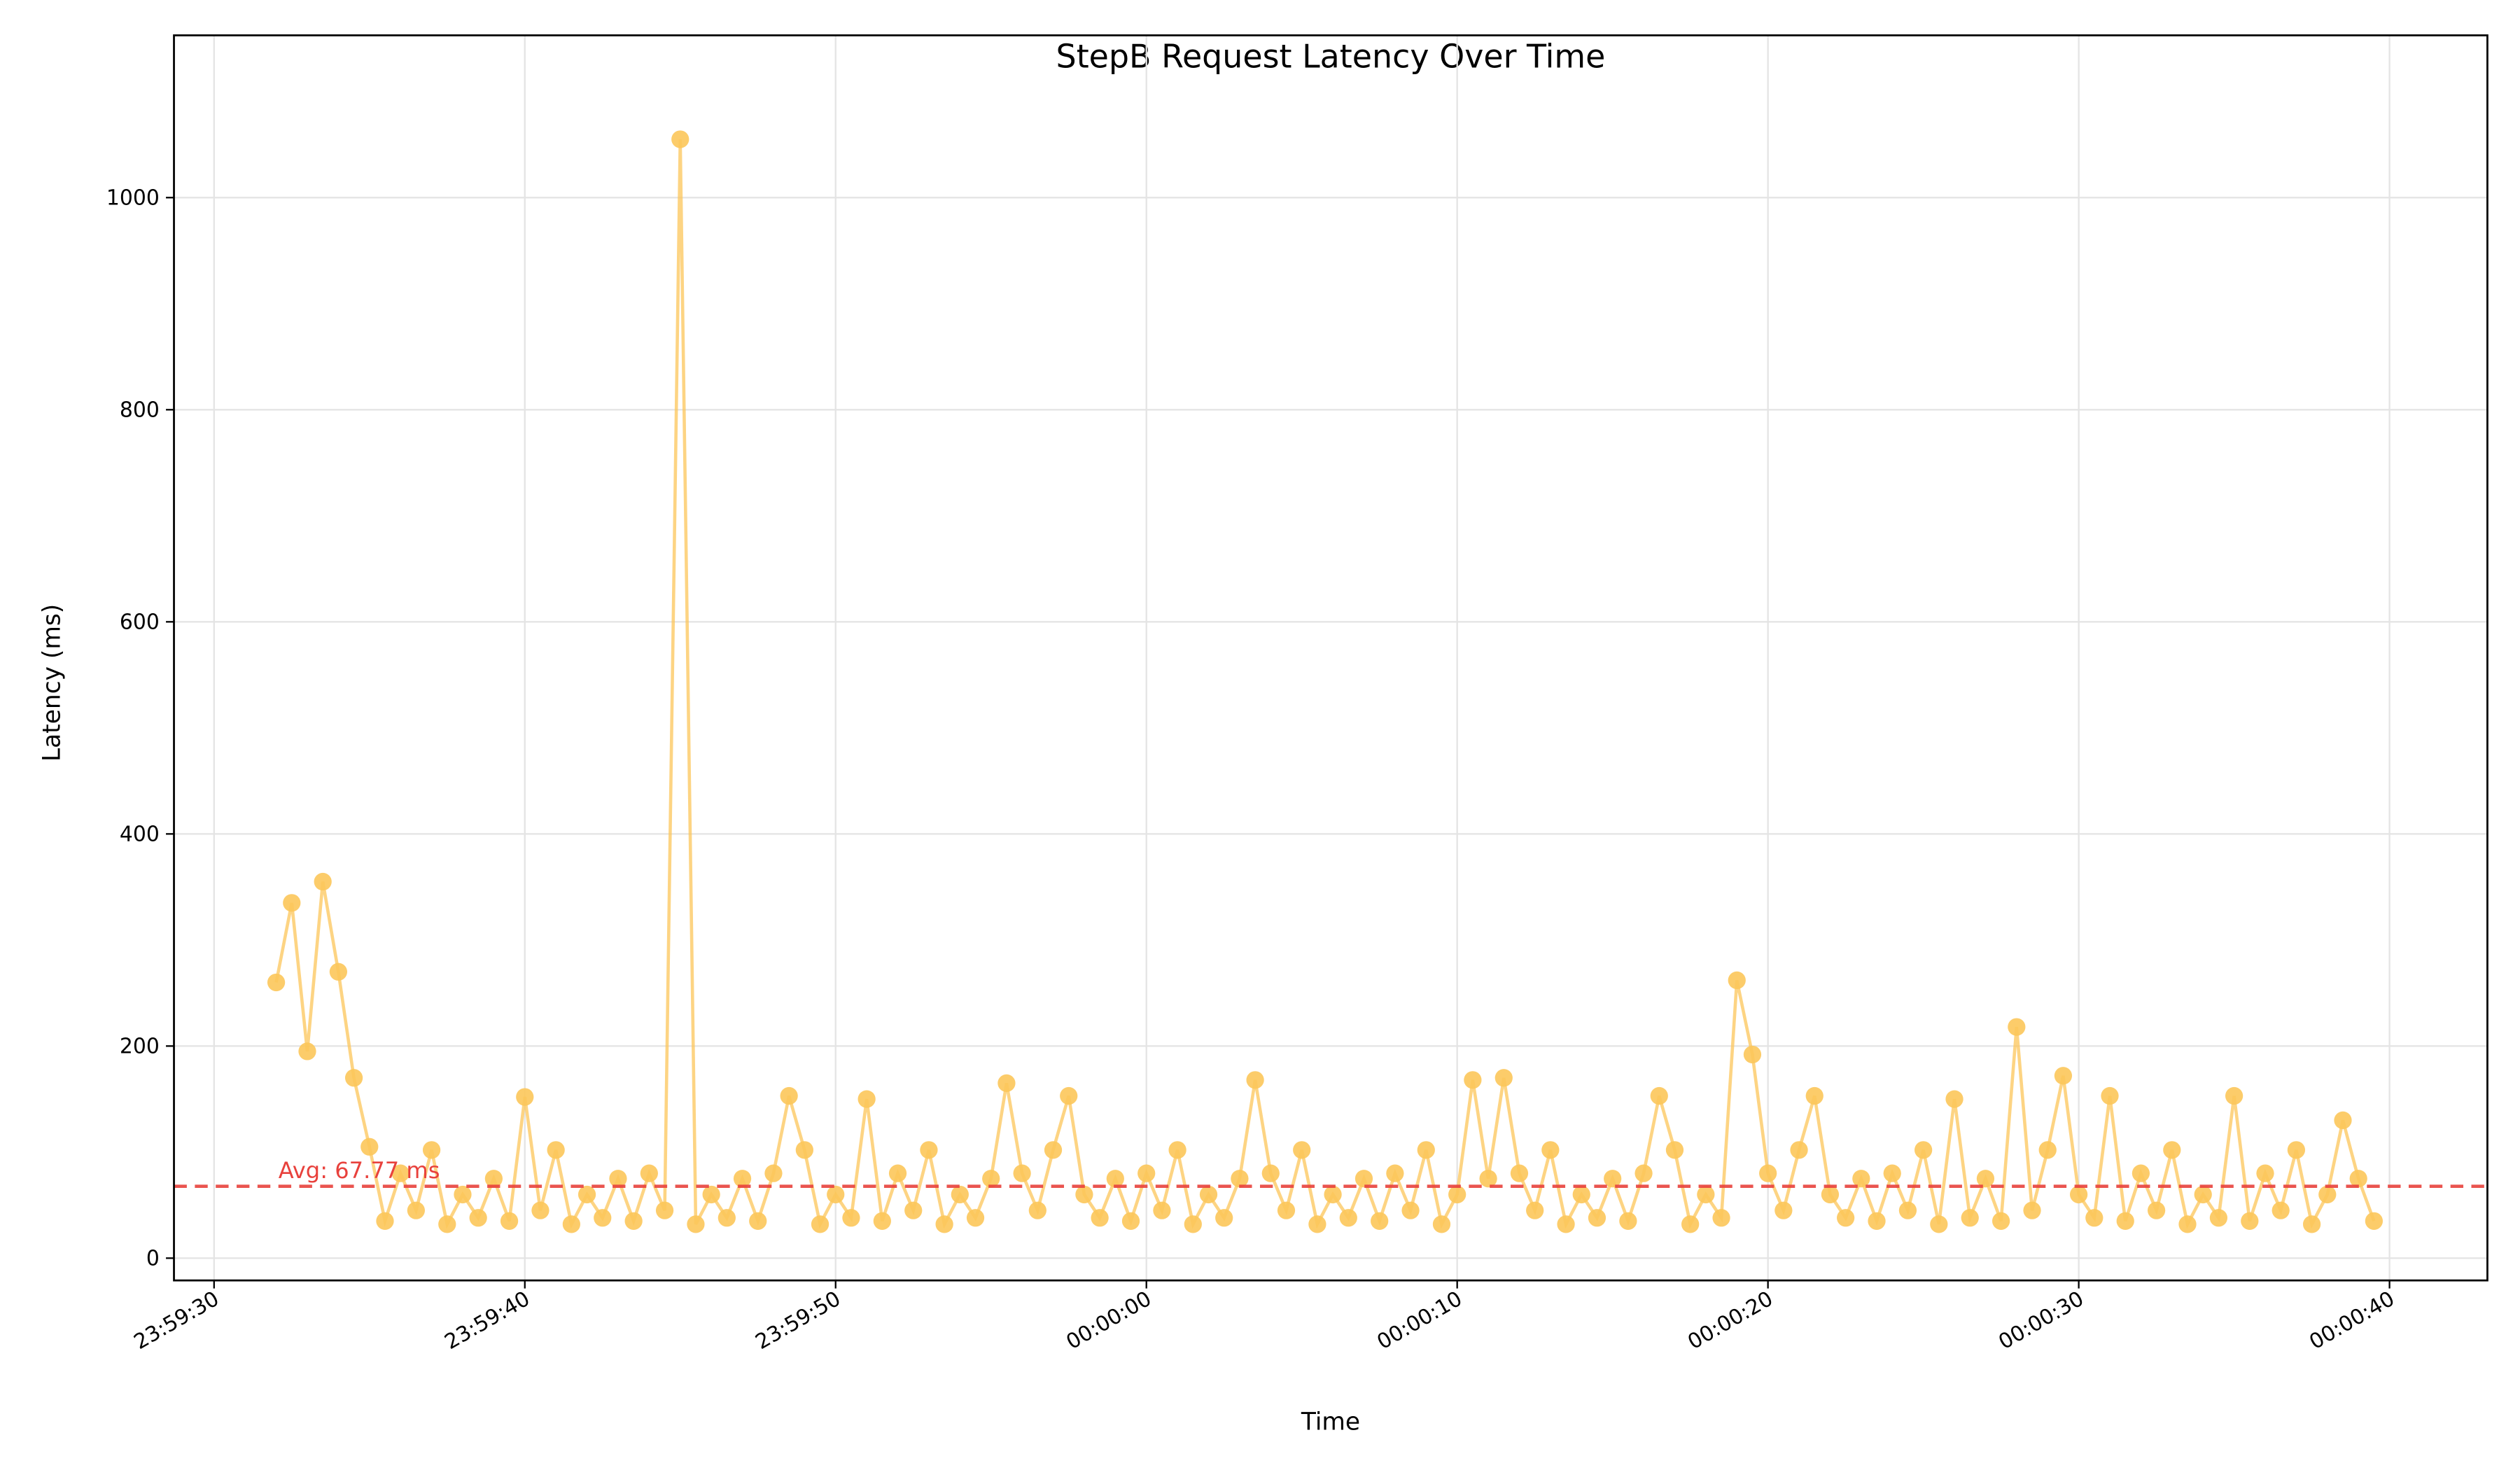 This screenshot has height=1470, width=2520. Describe the element at coordinates (1331, 56) in the screenshot. I see `chart-title: StepB Request Latency Over Time` at that location.